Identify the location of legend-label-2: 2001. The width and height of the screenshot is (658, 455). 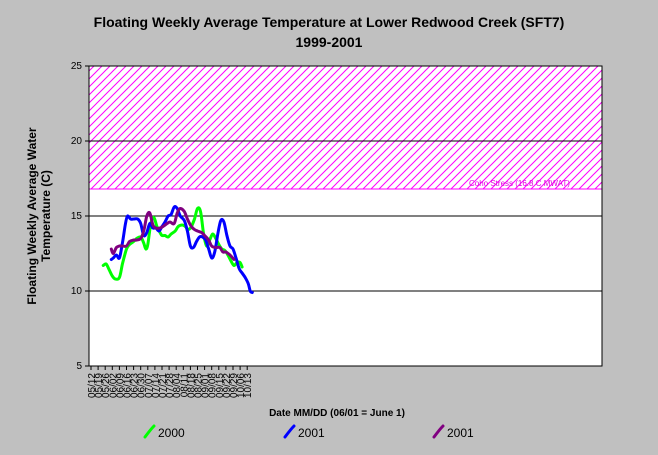
(460, 433).